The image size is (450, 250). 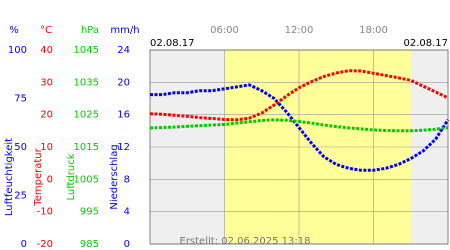 I want to click on axis-title: Temperatur, so click(x=38, y=176).